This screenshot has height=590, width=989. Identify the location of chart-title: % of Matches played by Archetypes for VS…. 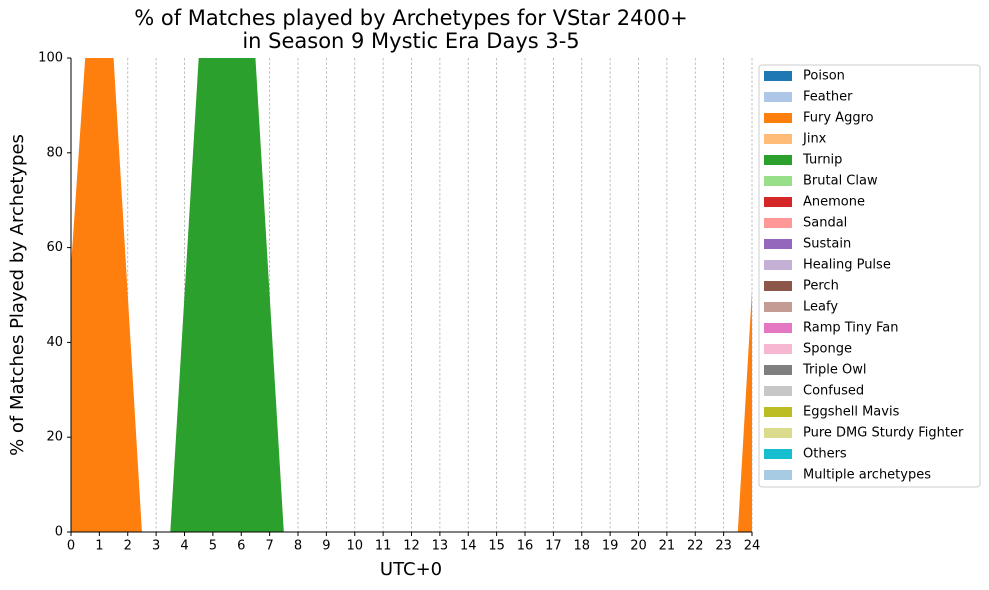
(411, 18).